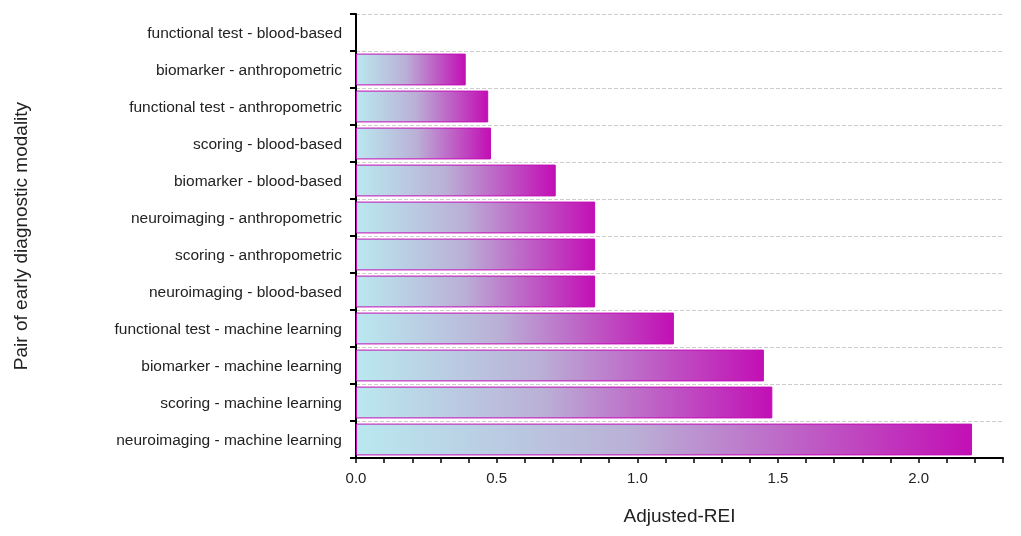 The width and height of the screenshot is (1021, 536). What do you see at coordinates (267, 143) in the screenshot?
I see `y-tick-label: scoring - blood-based` at bounding box center [267, 143].